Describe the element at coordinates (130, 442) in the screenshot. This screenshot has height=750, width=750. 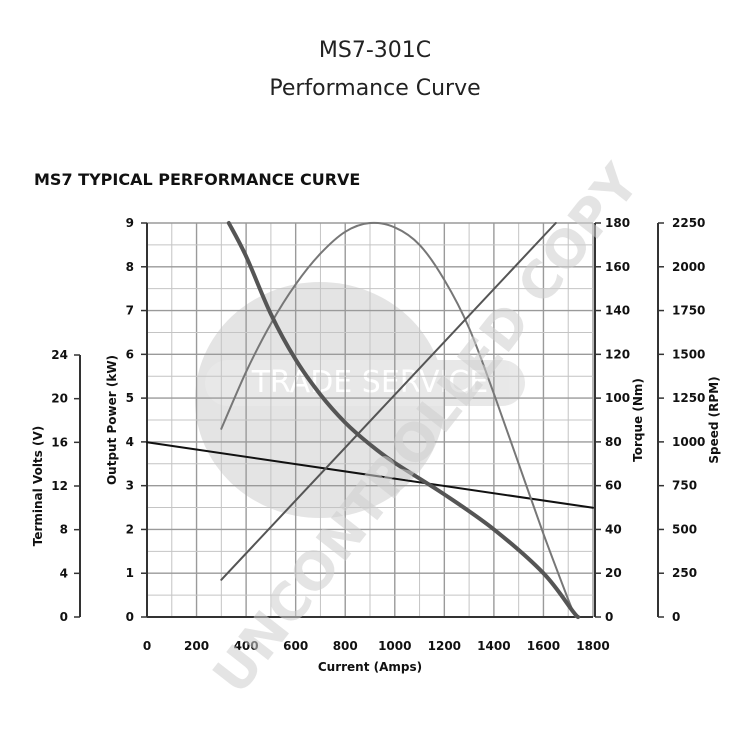
I see `power-tick-label: 4` at that location.